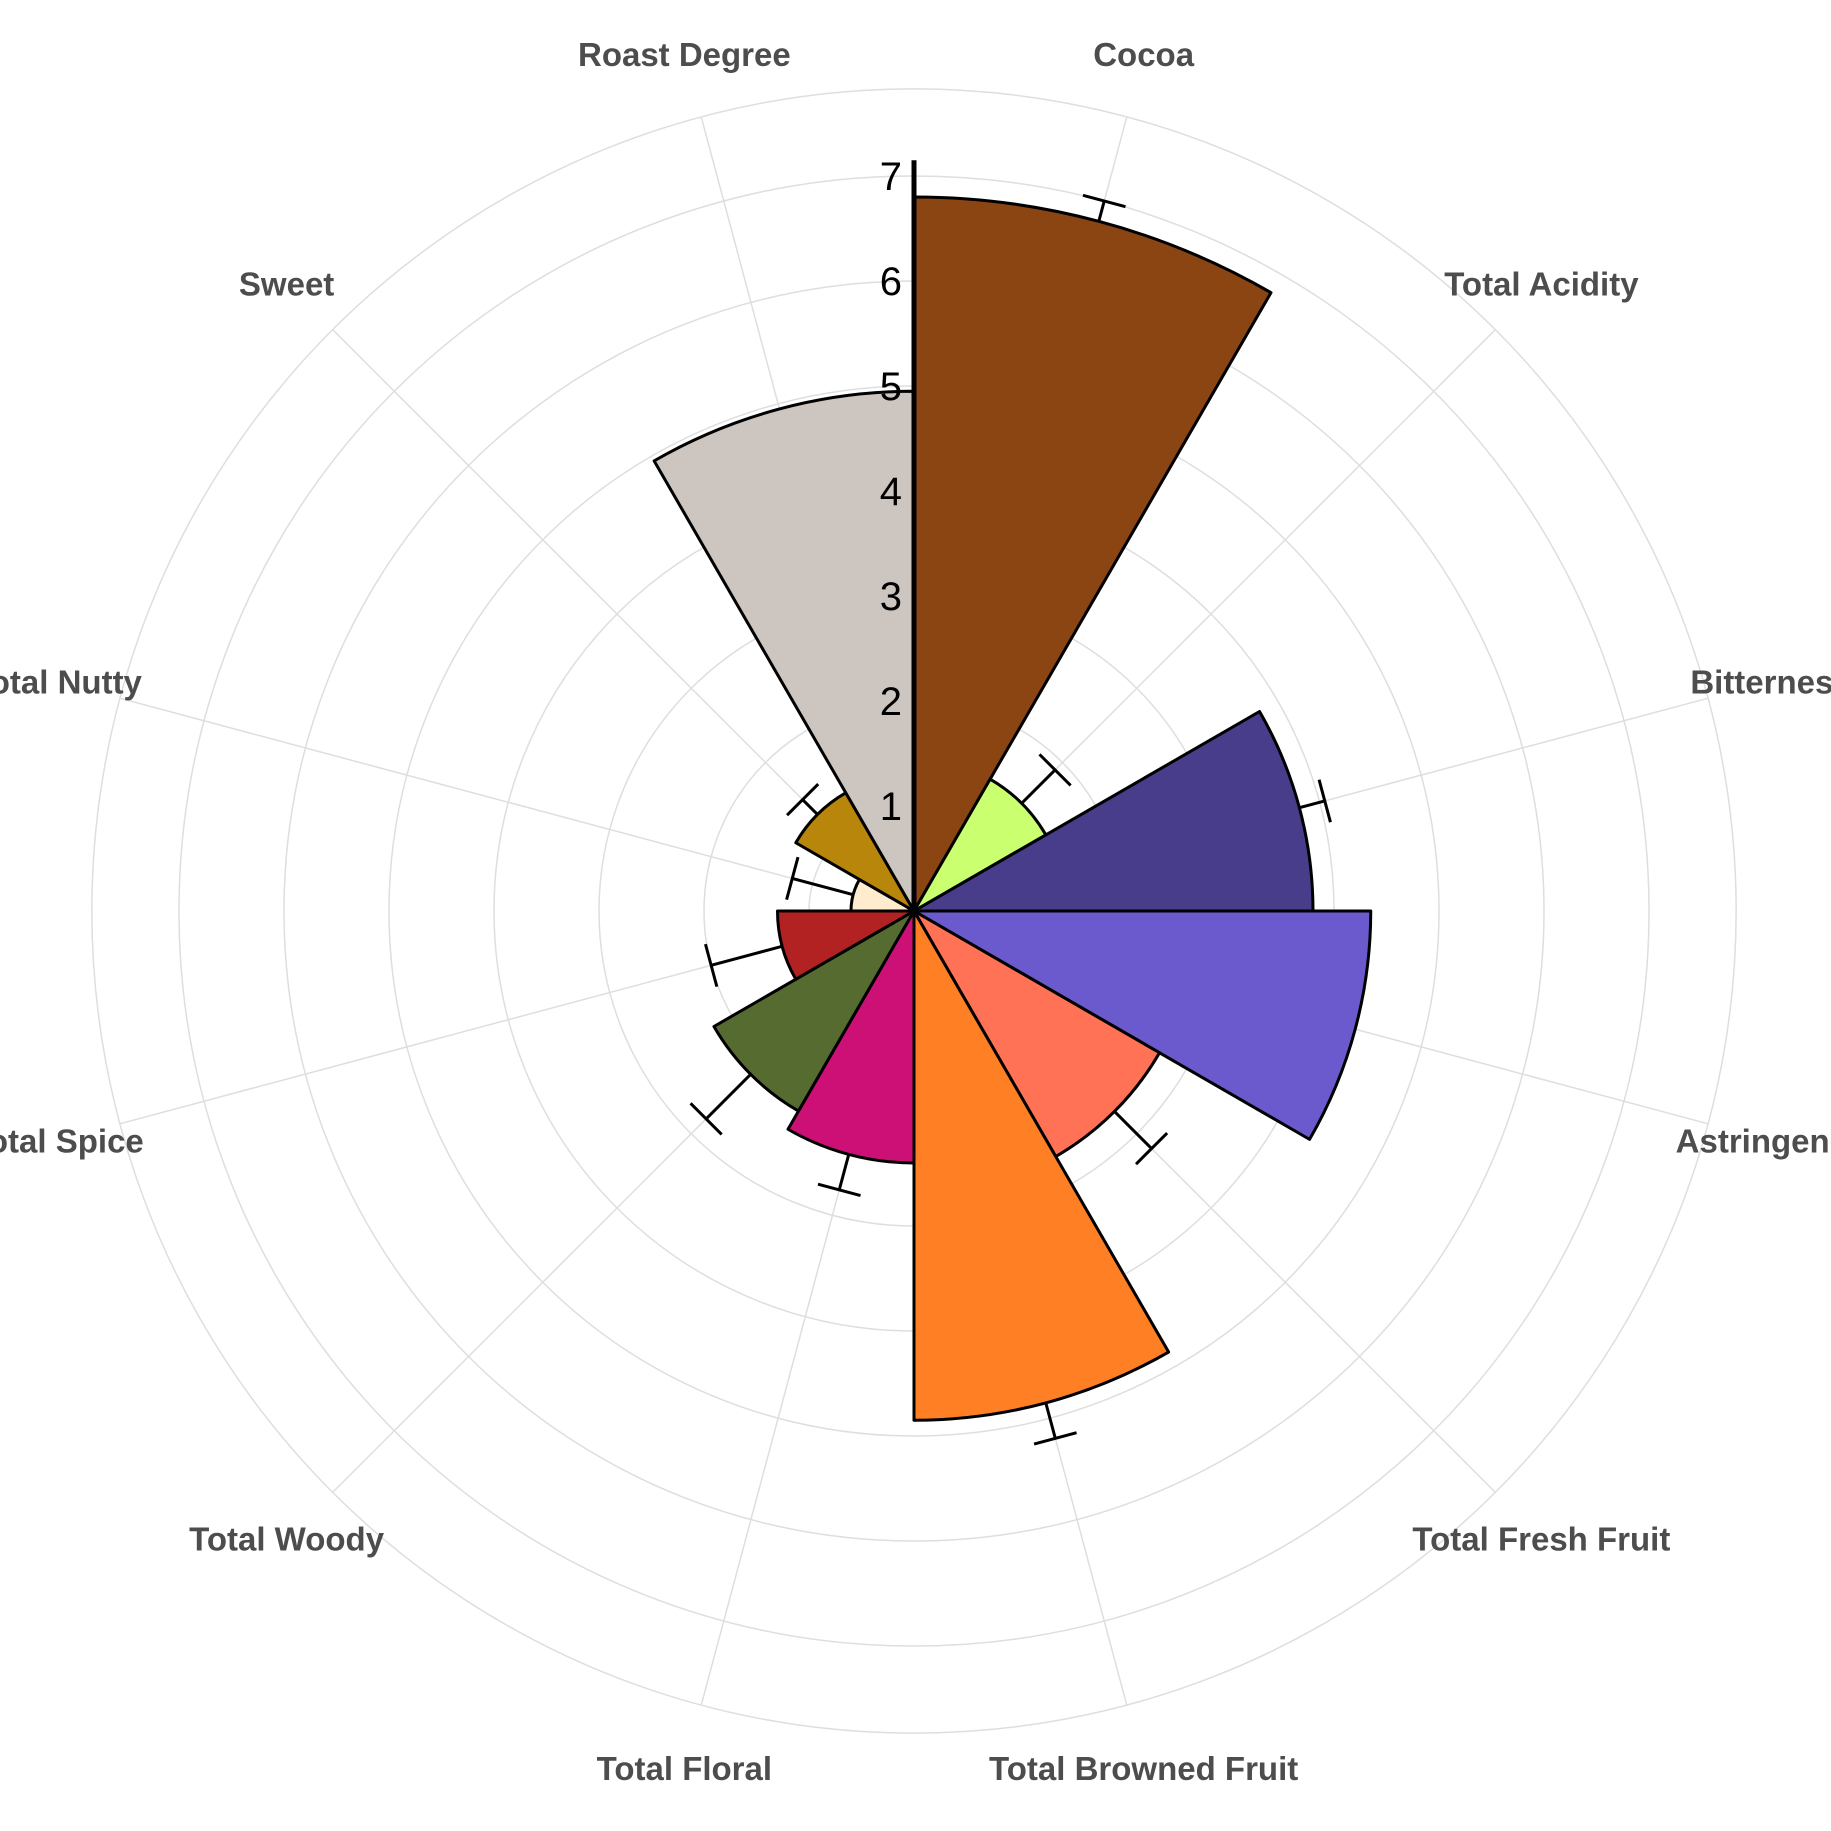 The width and height of the screenshot is (1831, 1831). What do you see at coordinates (287, 1538) in the screenshot?
I see `category-label: Total Woody` at bounding box center [287, 1538].